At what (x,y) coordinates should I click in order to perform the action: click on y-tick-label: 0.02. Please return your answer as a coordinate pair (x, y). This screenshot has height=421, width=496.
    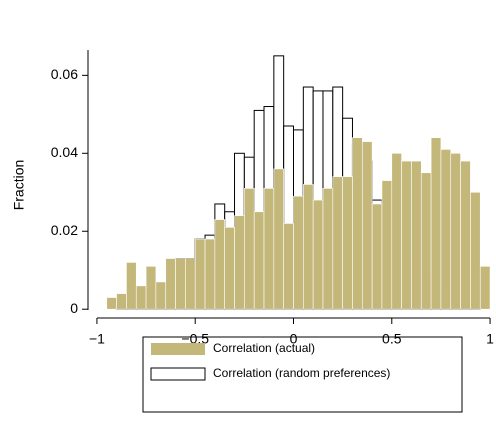
    Looking at the image, I should click on (64, 230).